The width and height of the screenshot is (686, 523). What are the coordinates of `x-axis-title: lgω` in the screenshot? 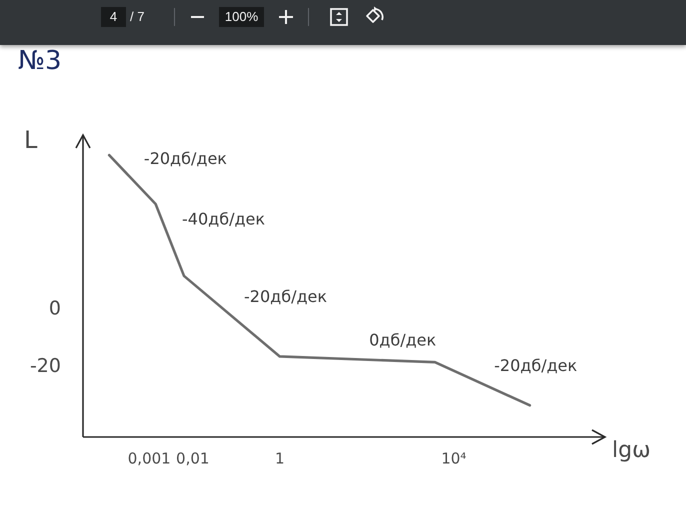 It's located at (631, 450).